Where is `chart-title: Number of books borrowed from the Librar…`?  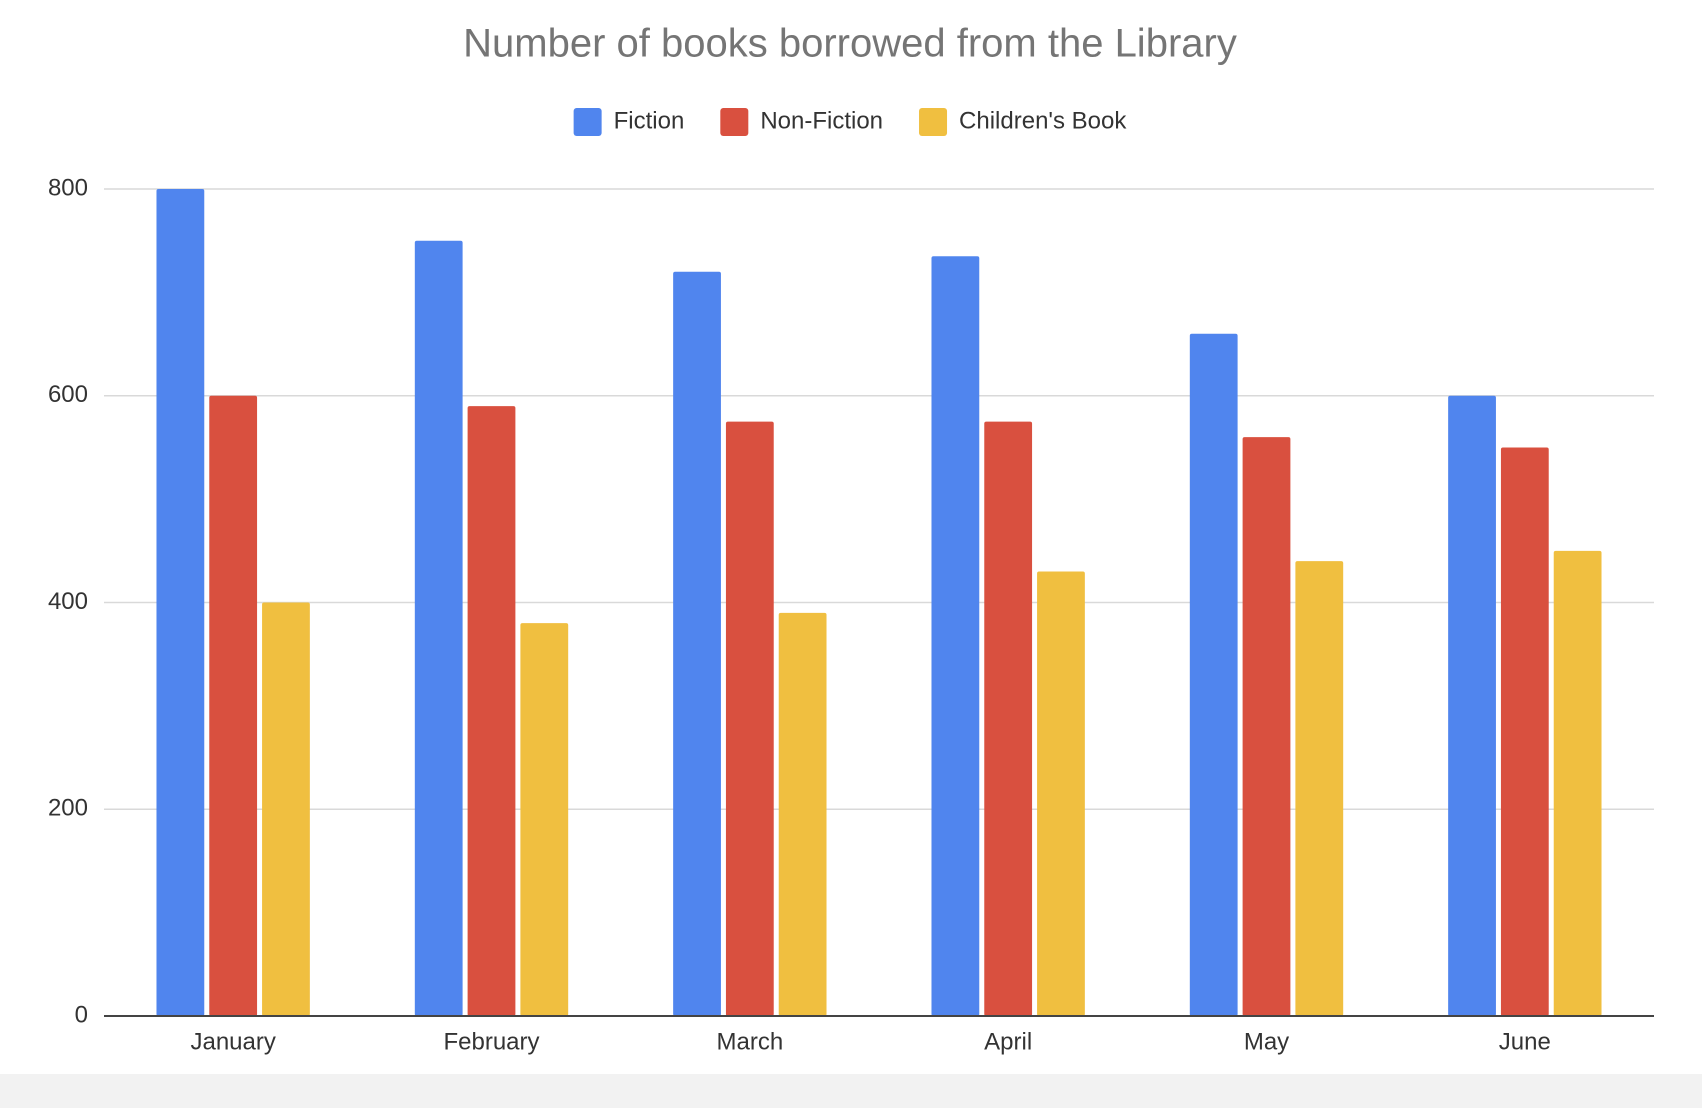
chart-title: Number of books borrowed from the Librar… is located at coordinates (850, 44).